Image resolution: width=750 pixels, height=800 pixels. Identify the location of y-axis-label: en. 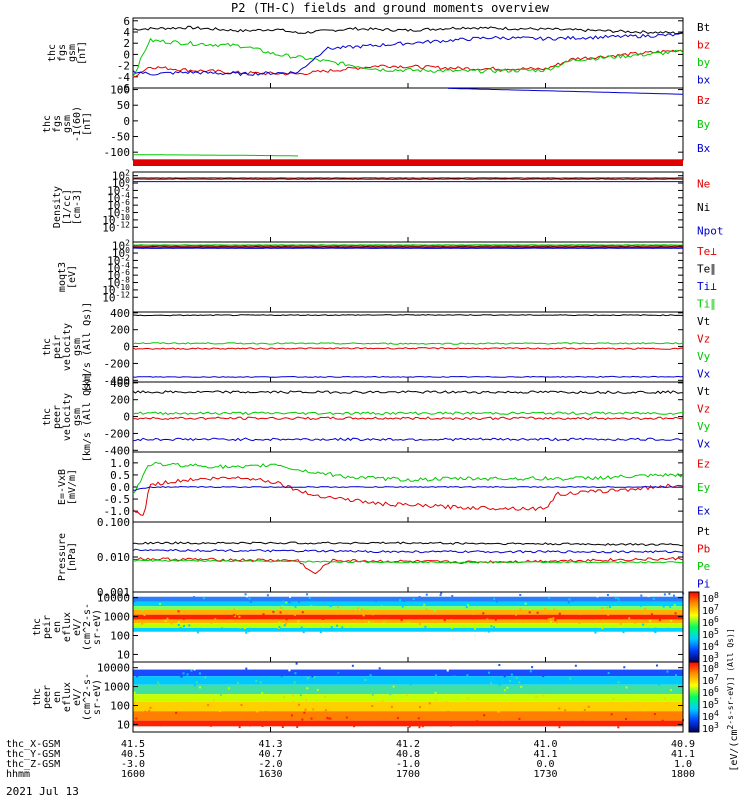
(57, 627).